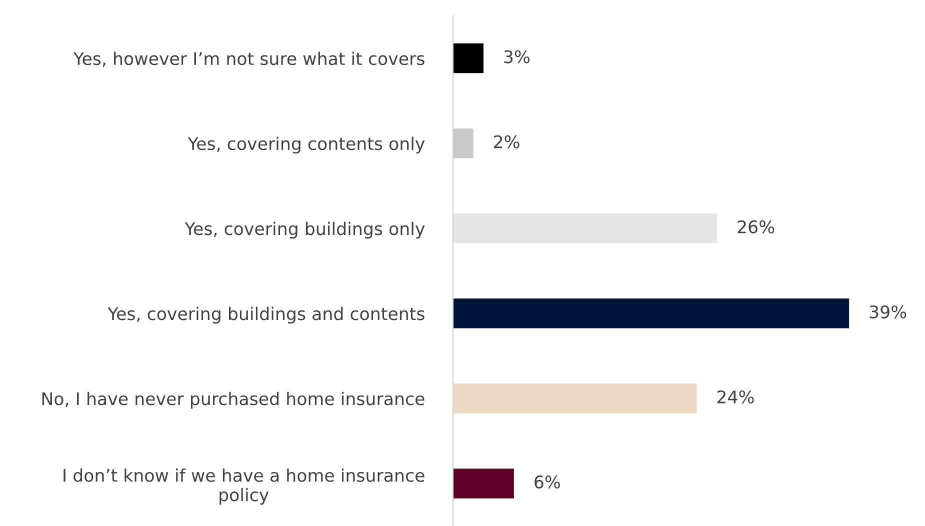 The width and height of the screenshot is (925, 526). Describe the element at coordinates (517, 57) in the screenshot. I see `data-label: 3%` at that location.